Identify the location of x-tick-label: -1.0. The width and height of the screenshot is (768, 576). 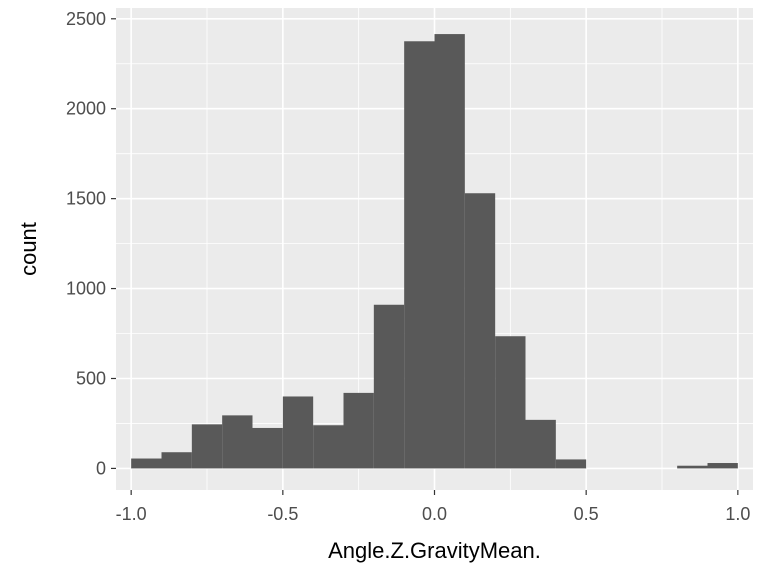
(131, 514).